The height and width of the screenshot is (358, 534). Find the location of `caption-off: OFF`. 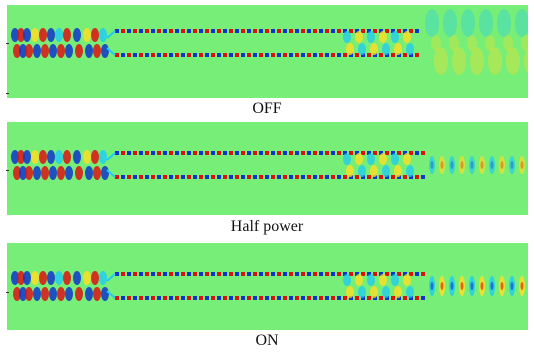

caption-off: OFF is located at coordinates (267, 108).